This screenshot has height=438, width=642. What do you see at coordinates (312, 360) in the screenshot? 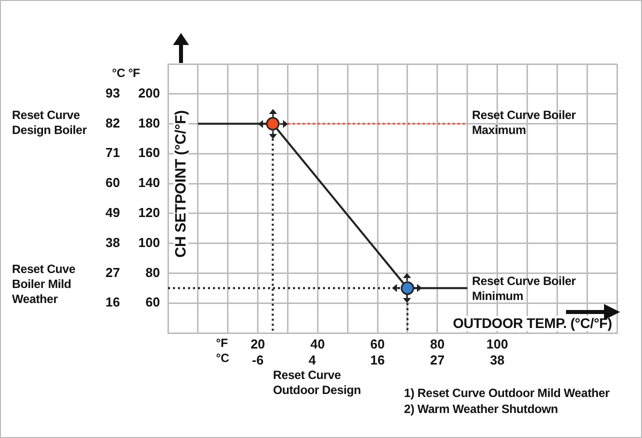
I see `x2-tick-label: 4` at bounding box center [312, 360].